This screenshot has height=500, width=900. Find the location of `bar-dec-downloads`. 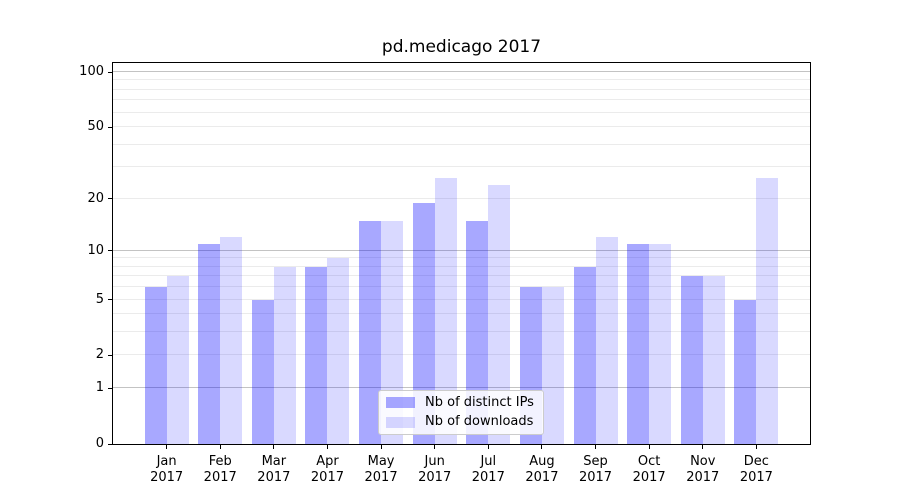

bar-dec-downloads is located at coordinates (767, 311).